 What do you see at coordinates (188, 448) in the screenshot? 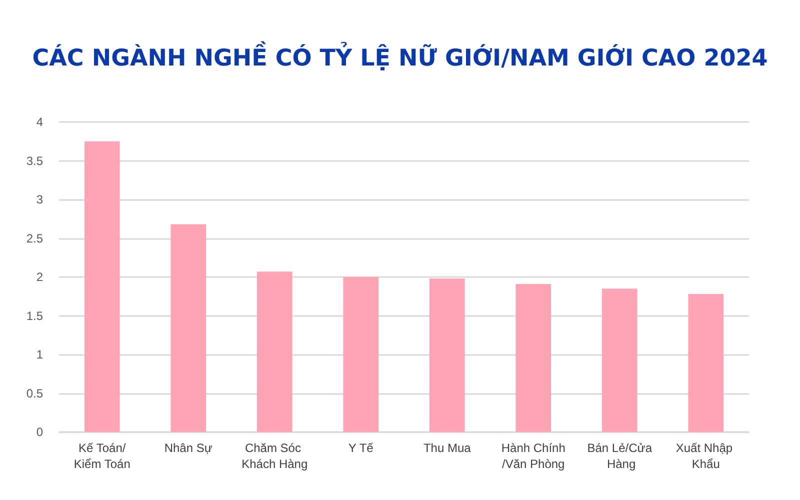
I see `x-tick-label: Nhân Sự` at bounding box center [188, 448].